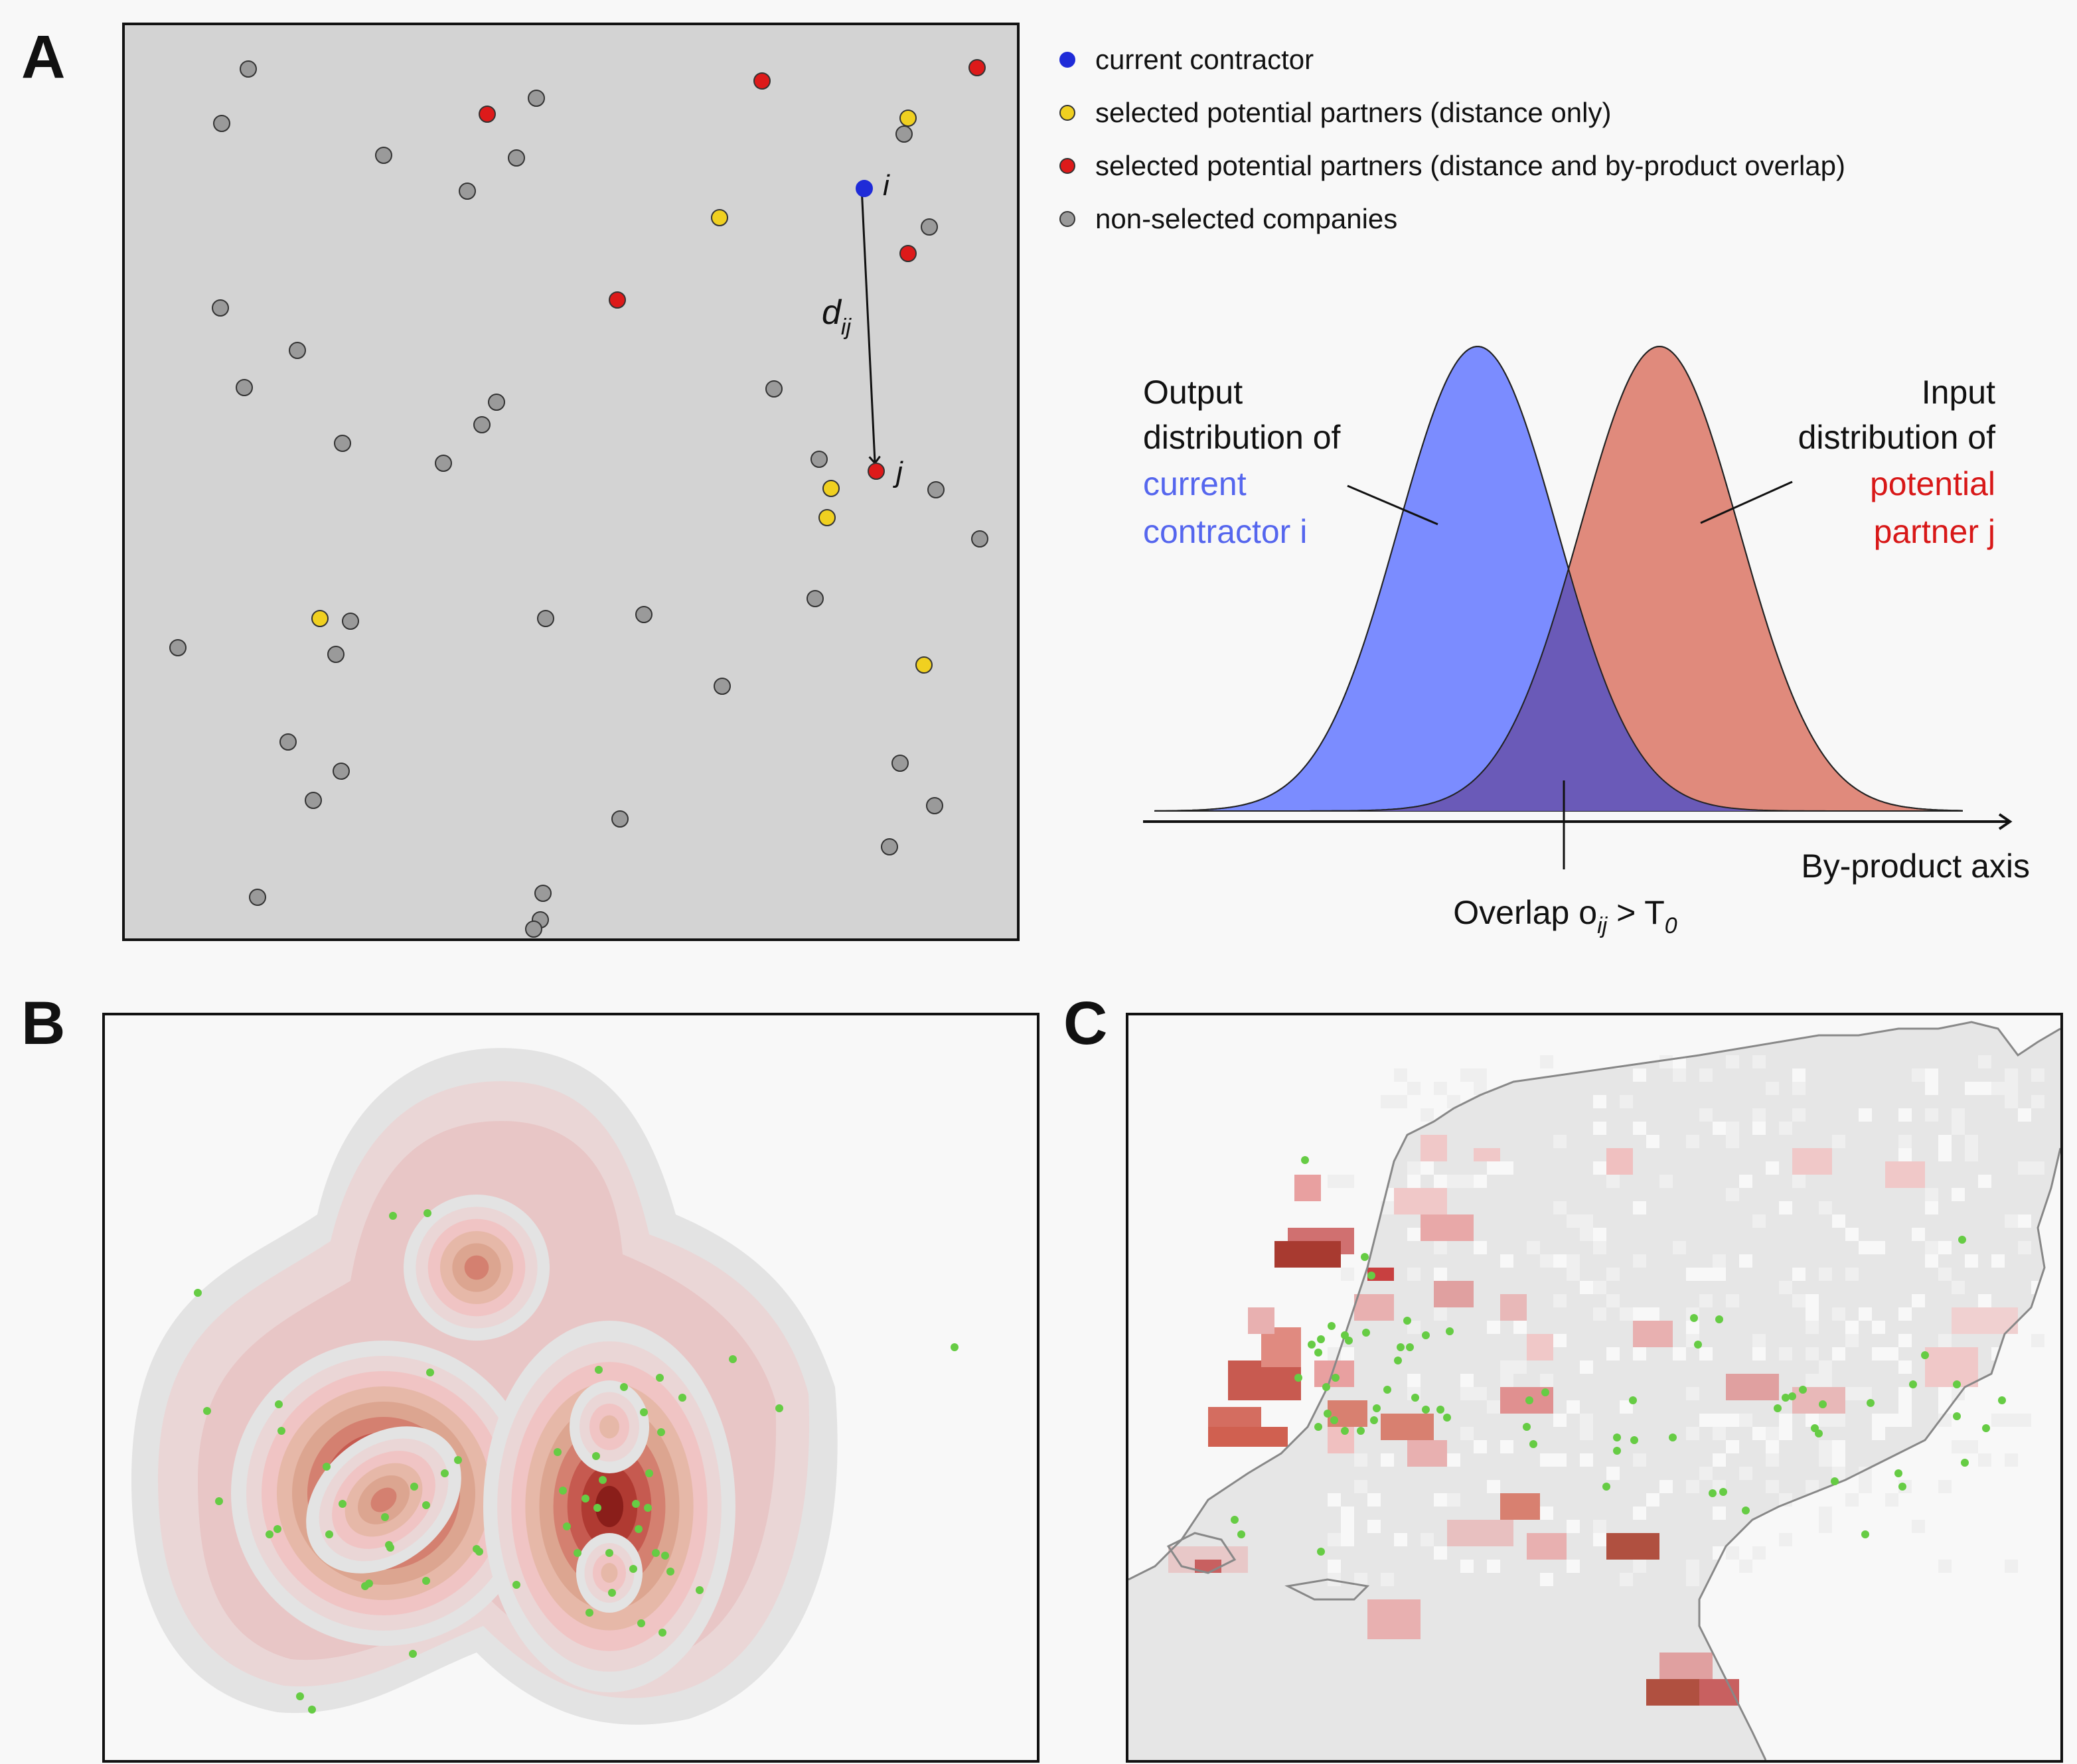  I want to click on panel-label-c: C, so click(1085, 1023).